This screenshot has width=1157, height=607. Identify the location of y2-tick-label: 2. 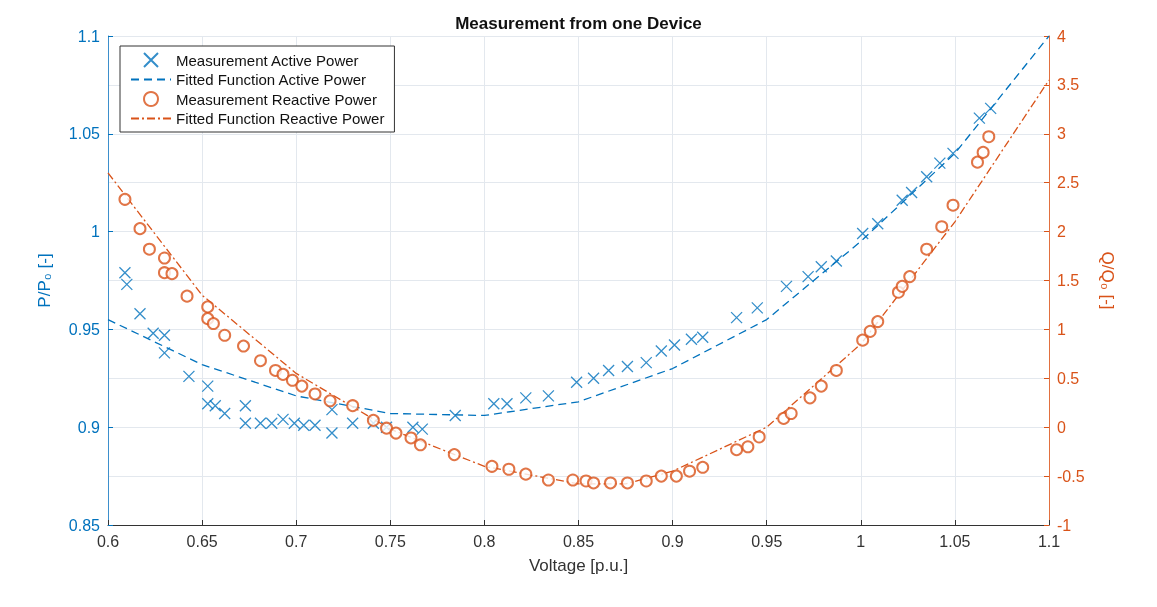
(1061, 232).